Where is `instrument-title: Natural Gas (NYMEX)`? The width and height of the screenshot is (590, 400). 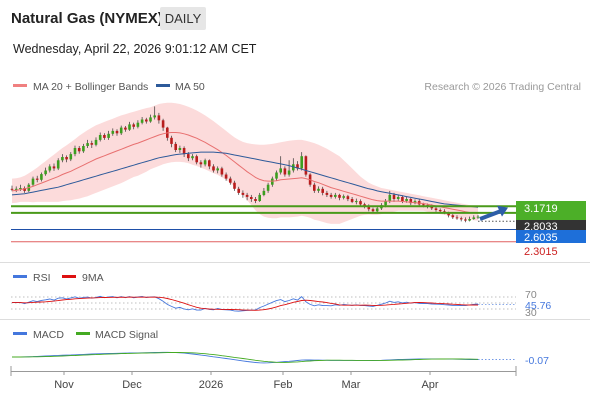
instrument-title: Natural Gas (NYMEX) is located at coordinates (87, 18).